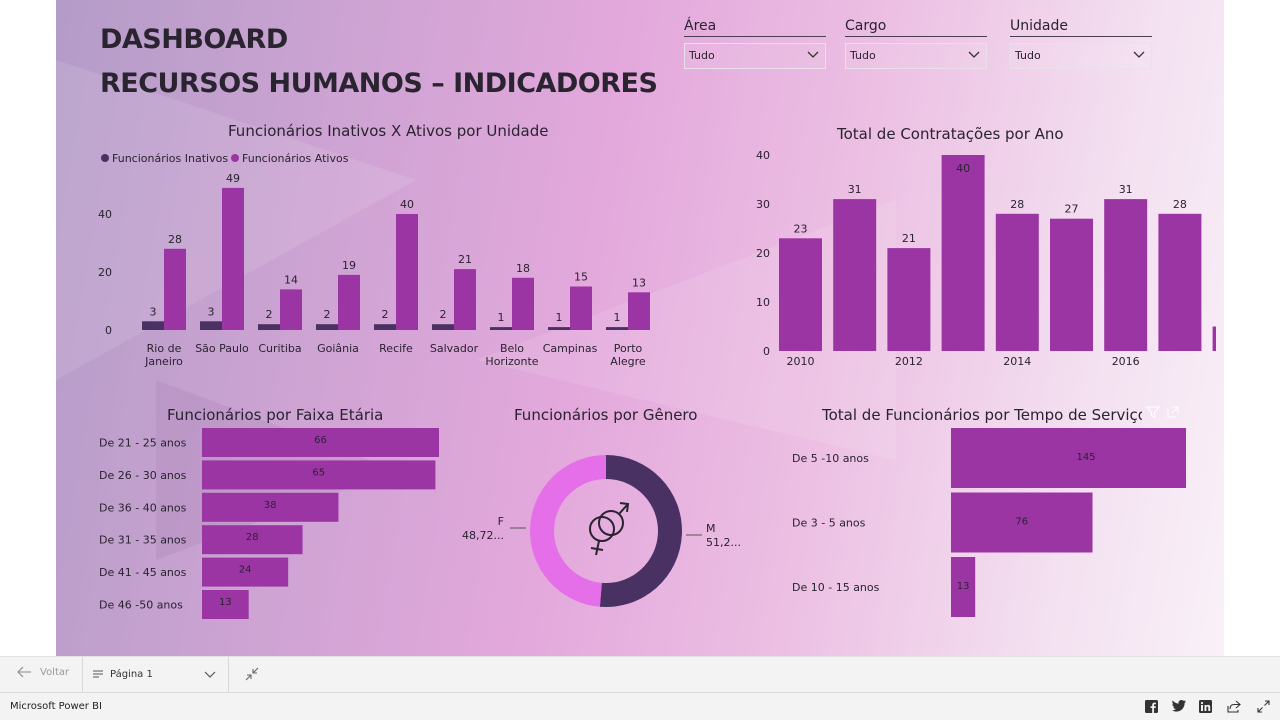  Describe the element at coordinates (143, 475) in the screenshot. I see `y-tick-label: De 26 - 30 anos` at that location.